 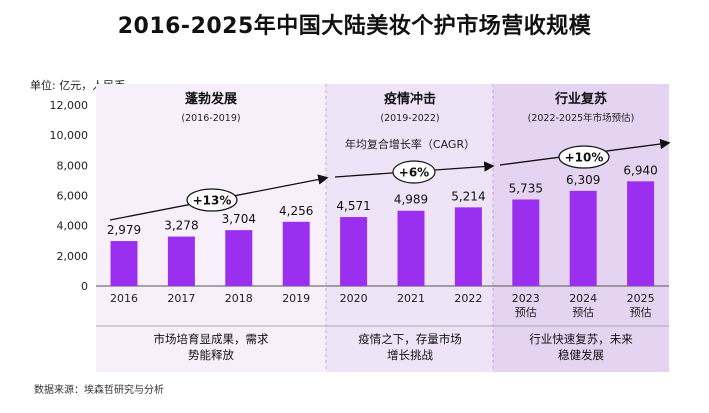 What do you see at coordinates (239, 258) in the screenshot?
I see `bar-2018` at bounding box center [239, 258].